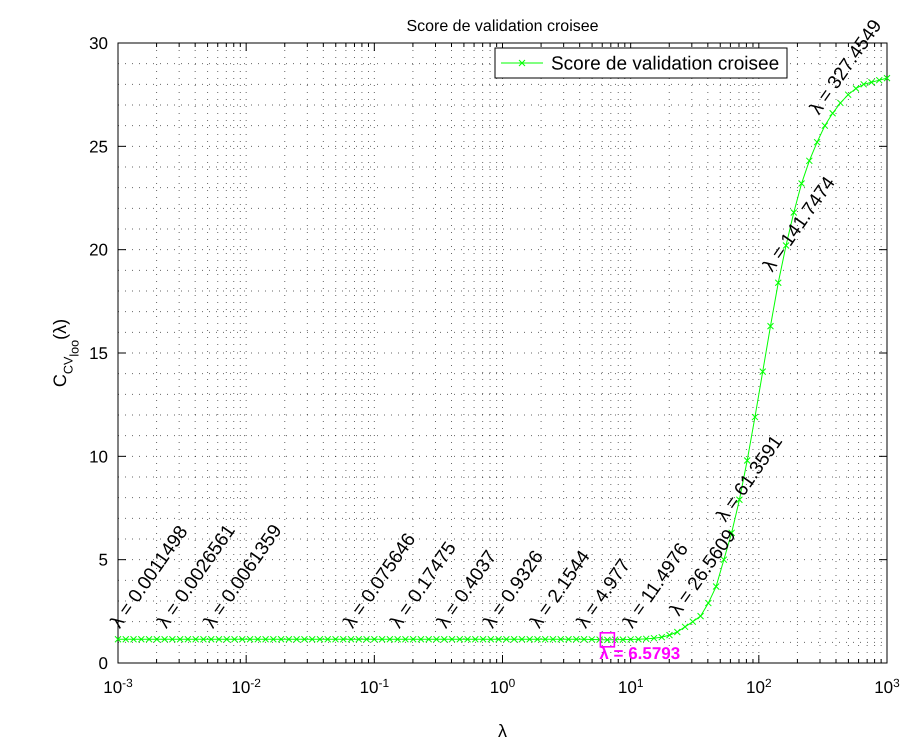 The width and height of the screenshot is (906, 745). What do you see at coordinates (103, 663) in the screenshot?
I see `y-tick-label: 0` at bounding box center [103, 663].